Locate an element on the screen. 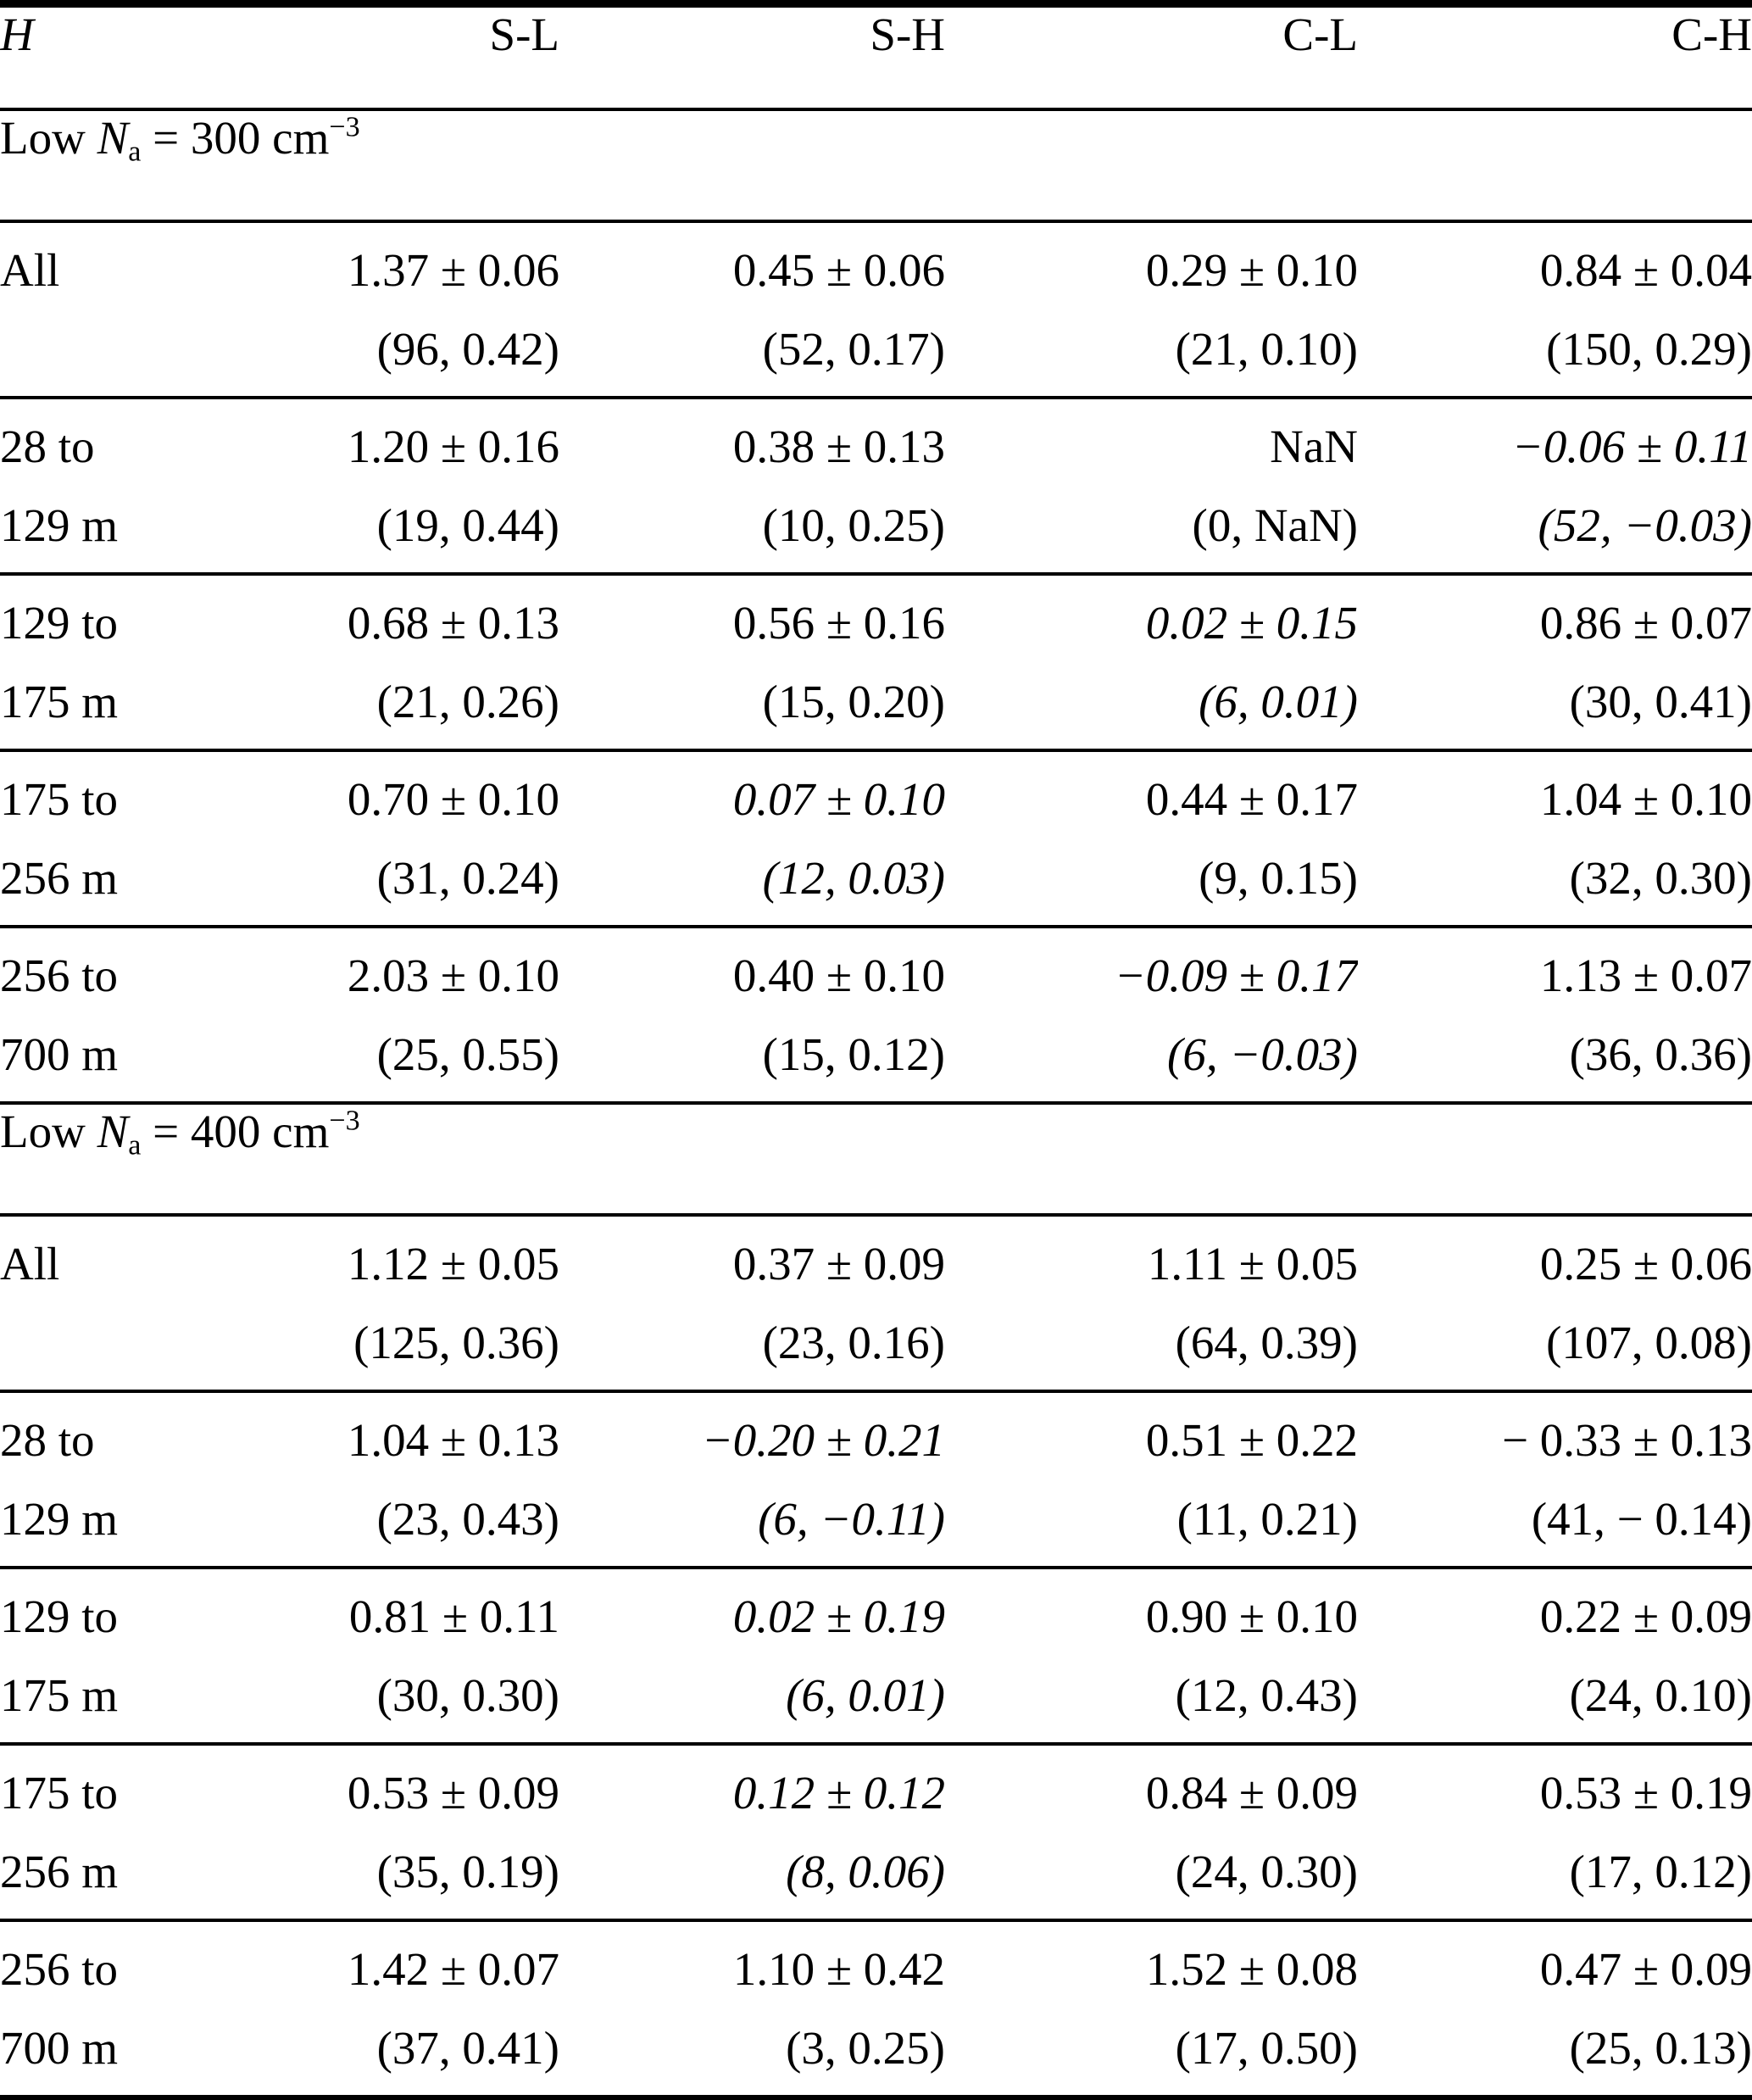  cell-value: 0.02 ± 0.19 is located at coordinates (838, 1616).